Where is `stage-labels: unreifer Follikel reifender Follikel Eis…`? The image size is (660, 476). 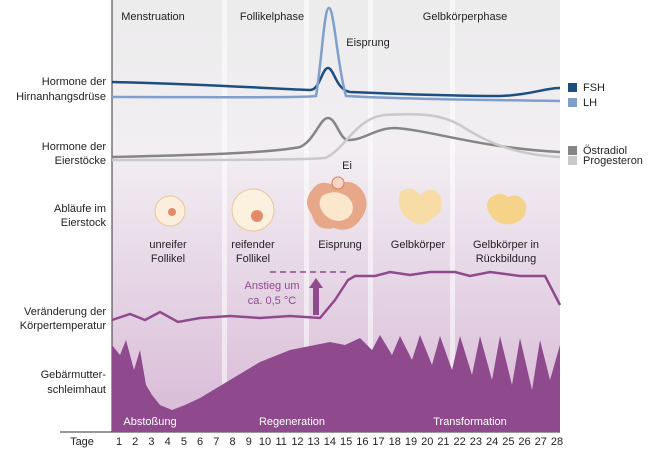 stage-labels: unreifer Follikel reifender Follikel Eis… is located at coordinates (344, 252).